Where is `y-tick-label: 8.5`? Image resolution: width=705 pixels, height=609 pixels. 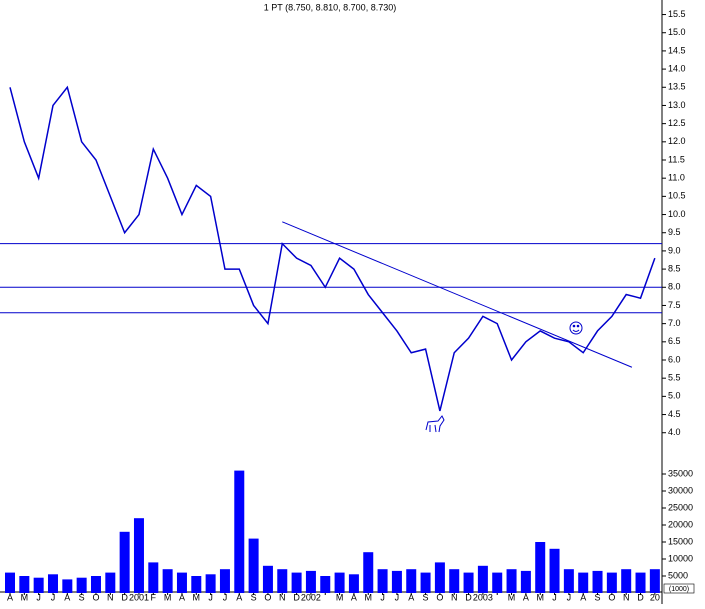 y-tick-label: 8.5 is located at coordinates (674, 268).